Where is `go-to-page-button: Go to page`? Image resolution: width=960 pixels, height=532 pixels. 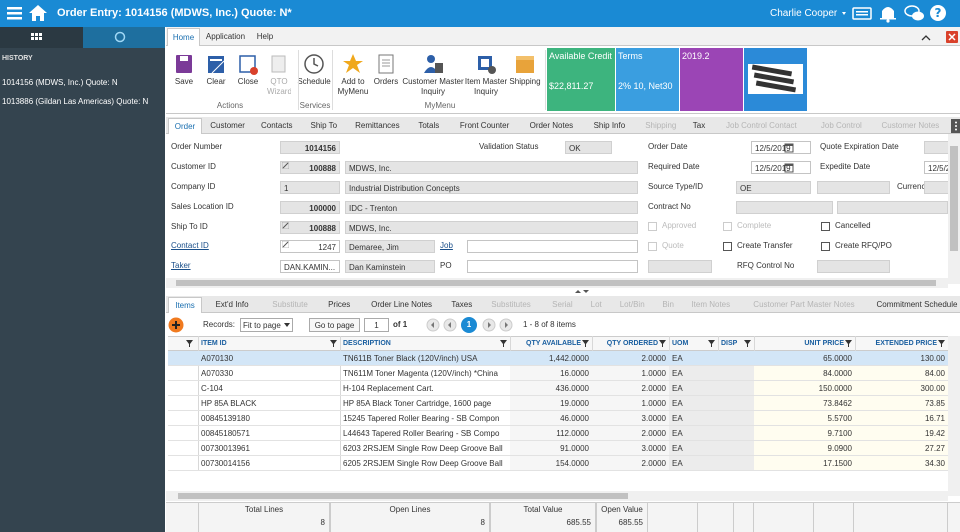
go-to-page-button: Go to page is located at coordinates (334, 325).